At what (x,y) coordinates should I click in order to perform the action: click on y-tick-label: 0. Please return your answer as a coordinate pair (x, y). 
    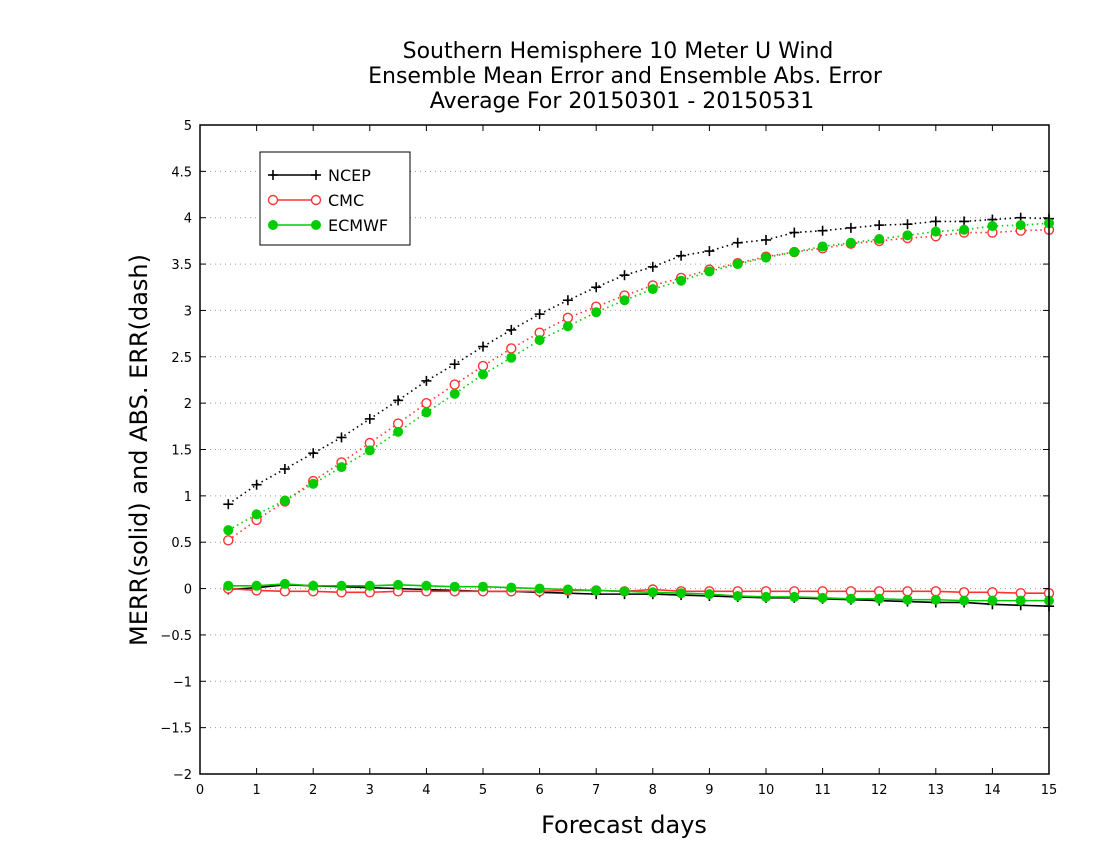
    Looking at the image, I should click on (188, 590).